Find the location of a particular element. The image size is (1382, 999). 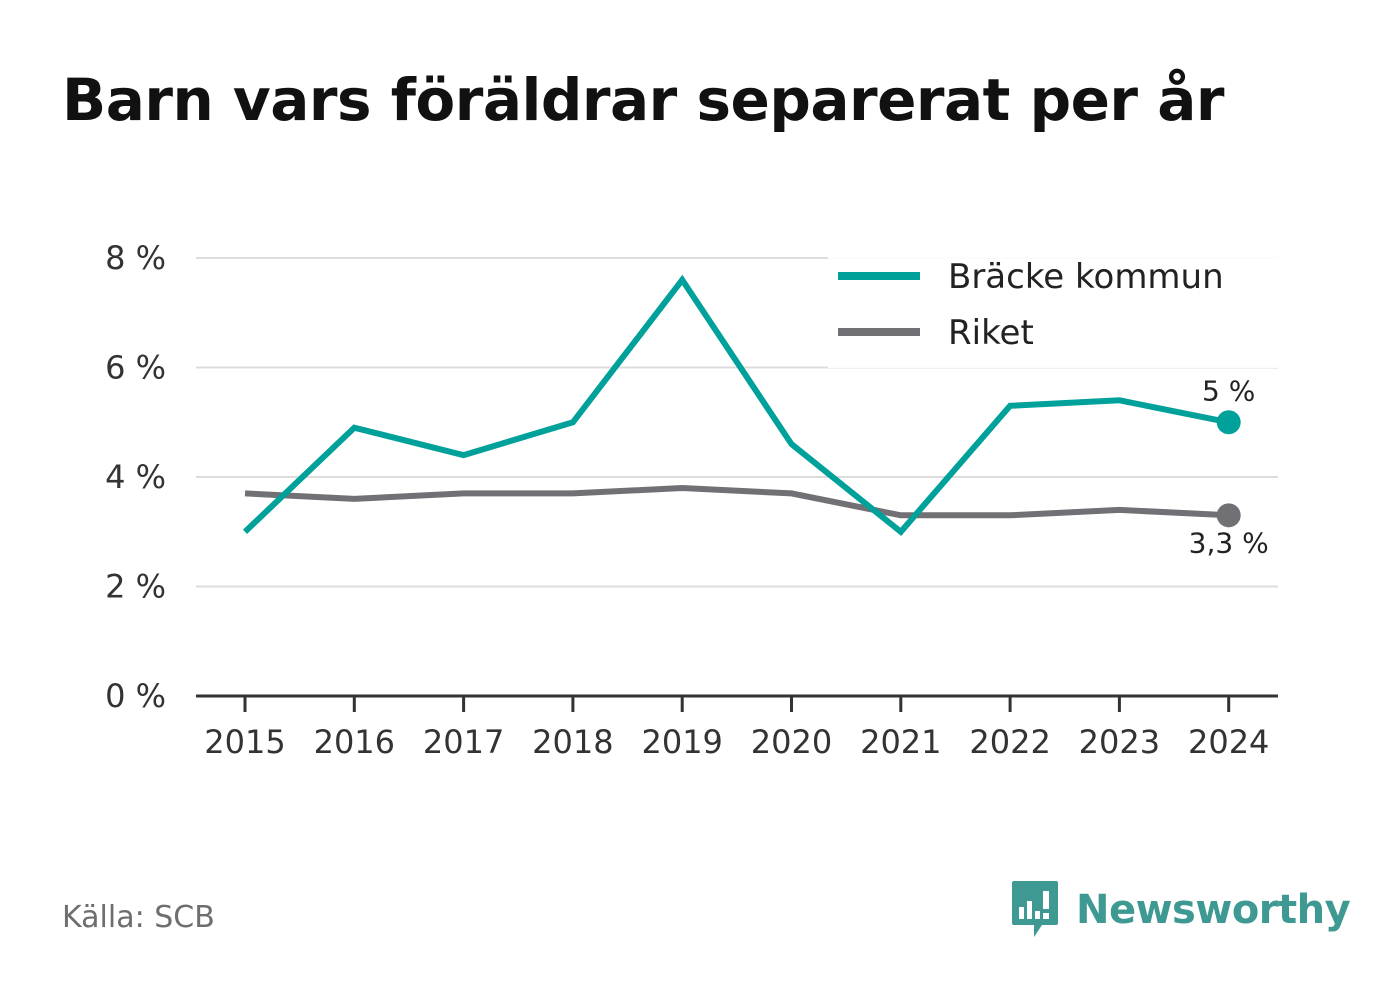

source-note: Källa: SCB is located at coordinates (138, 917).